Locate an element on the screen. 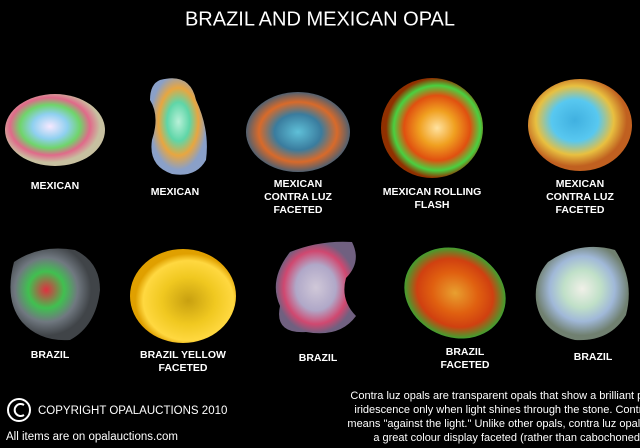 Image resolution: width=640 pixels, height=448 pixels. footer: All items are on opalauctions.com is located at coordinates (92, 437).